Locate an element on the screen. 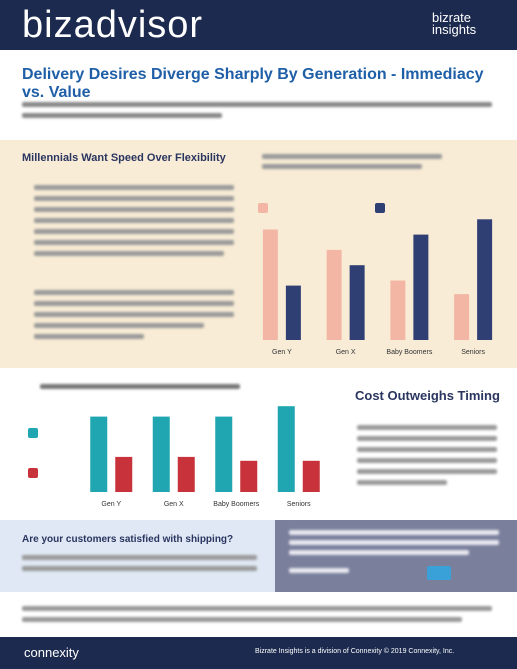 This screenshot has height=669, width=517. x-tick-label: Gen Y is located at coordinates (111, 504).